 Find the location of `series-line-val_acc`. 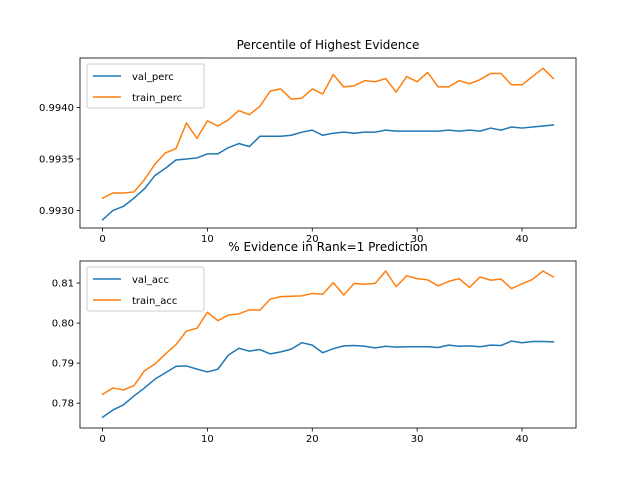

series-line-val_acc is located at coordinates (328, 379).